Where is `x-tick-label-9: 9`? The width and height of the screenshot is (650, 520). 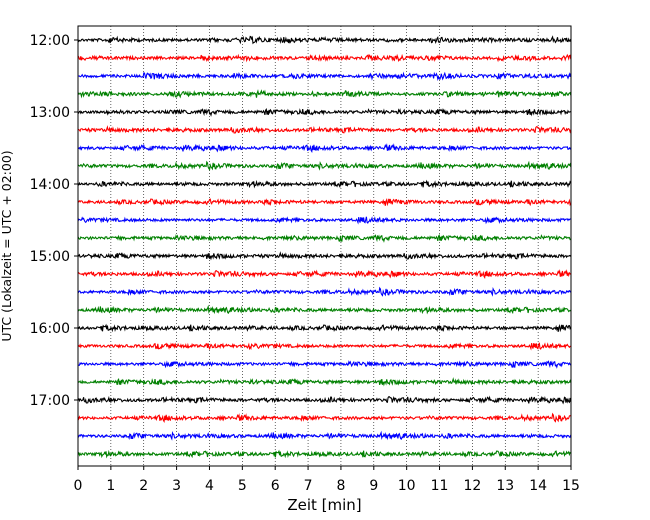
x-tick-label-9: 9 is located at coordinates (373, 486).